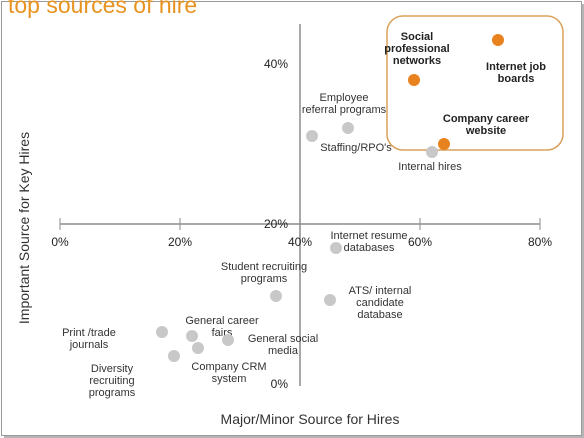  Describe the element at coordinates (111, 381) in the screenshot. I see `point-label: recruiting` at that location.